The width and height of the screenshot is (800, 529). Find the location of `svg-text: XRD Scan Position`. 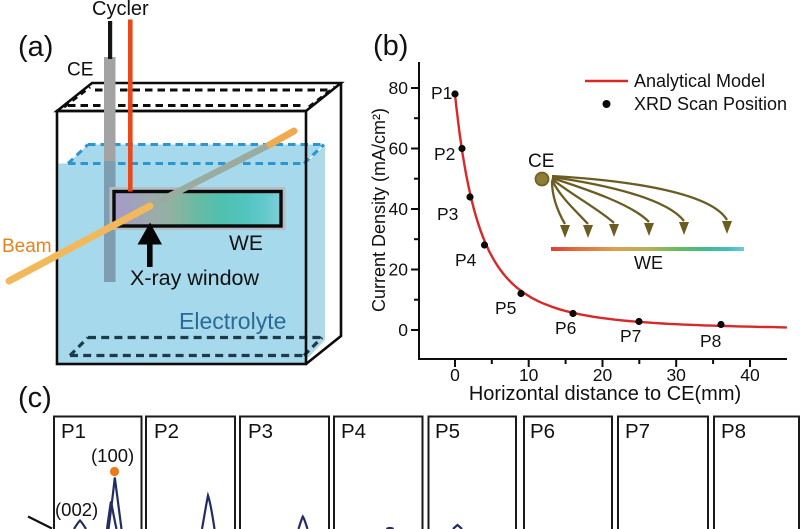

svg-text: XRD Scan Position is located at coordinates (710, 104).